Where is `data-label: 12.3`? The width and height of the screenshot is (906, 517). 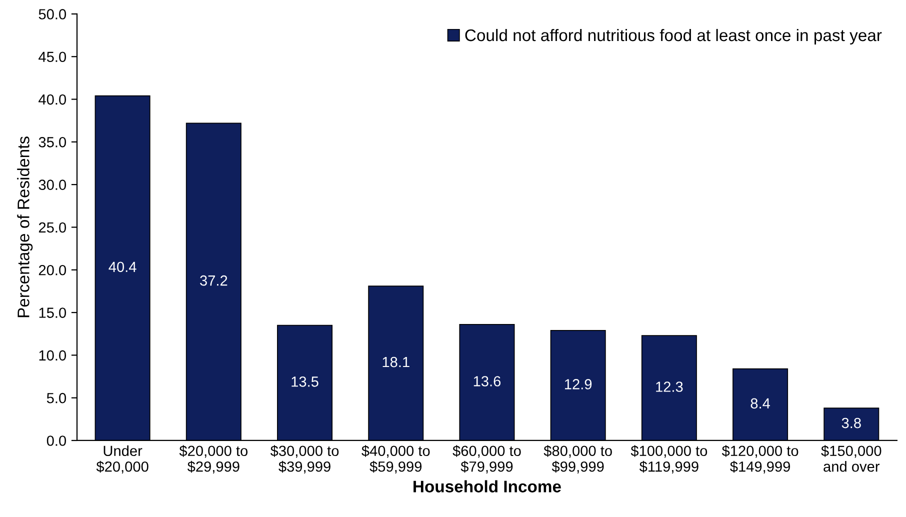
data-label: 12.3 is located at coordinates (669, 387).